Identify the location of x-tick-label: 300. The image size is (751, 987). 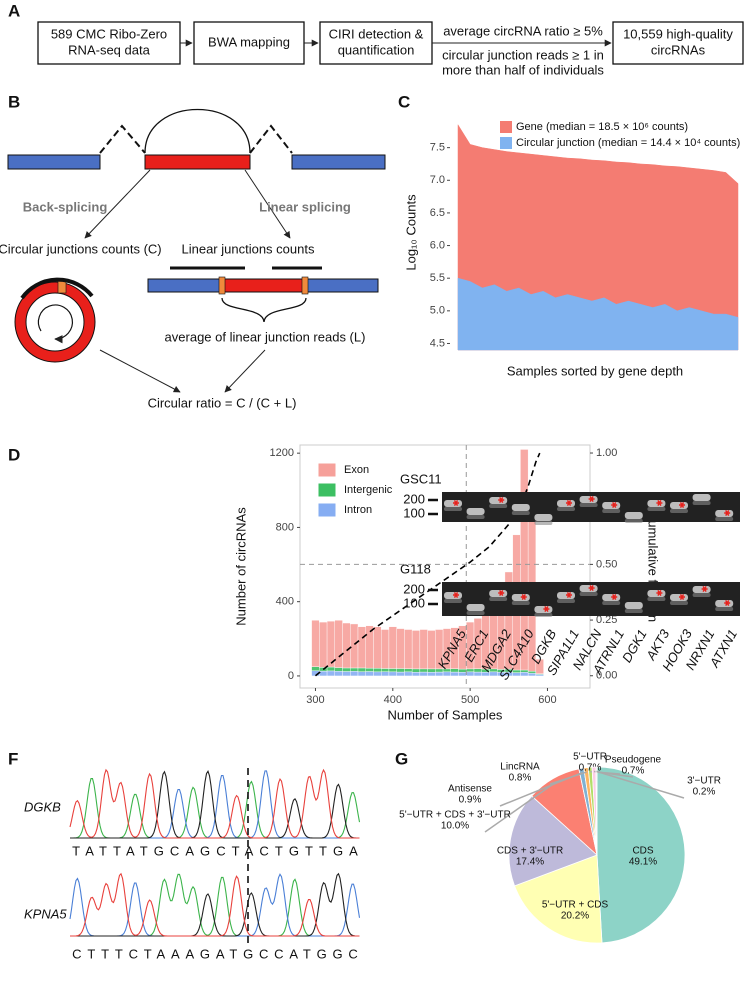
(315, 700).